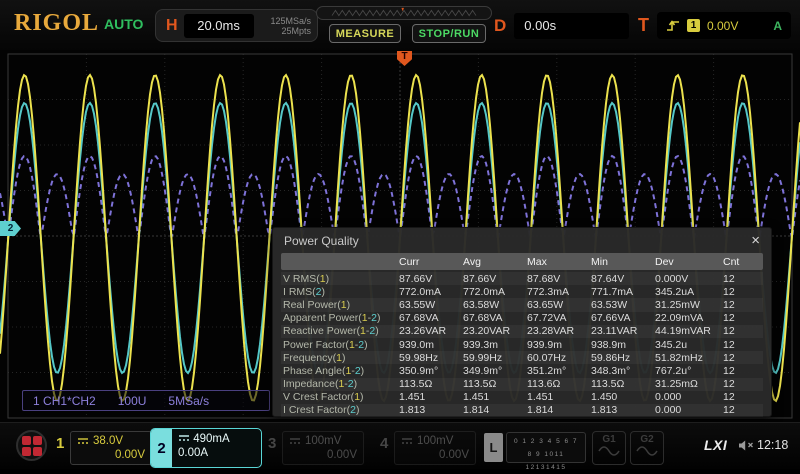  I want to click on pq-cell: 63.53W, so click(609, 304).